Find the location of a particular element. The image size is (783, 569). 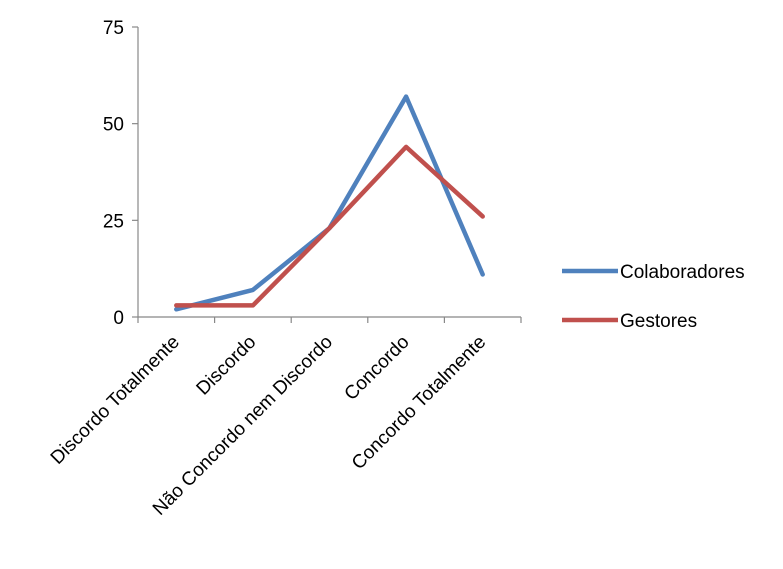

y-tick-label: 75 is located at coordinates (113, 28).